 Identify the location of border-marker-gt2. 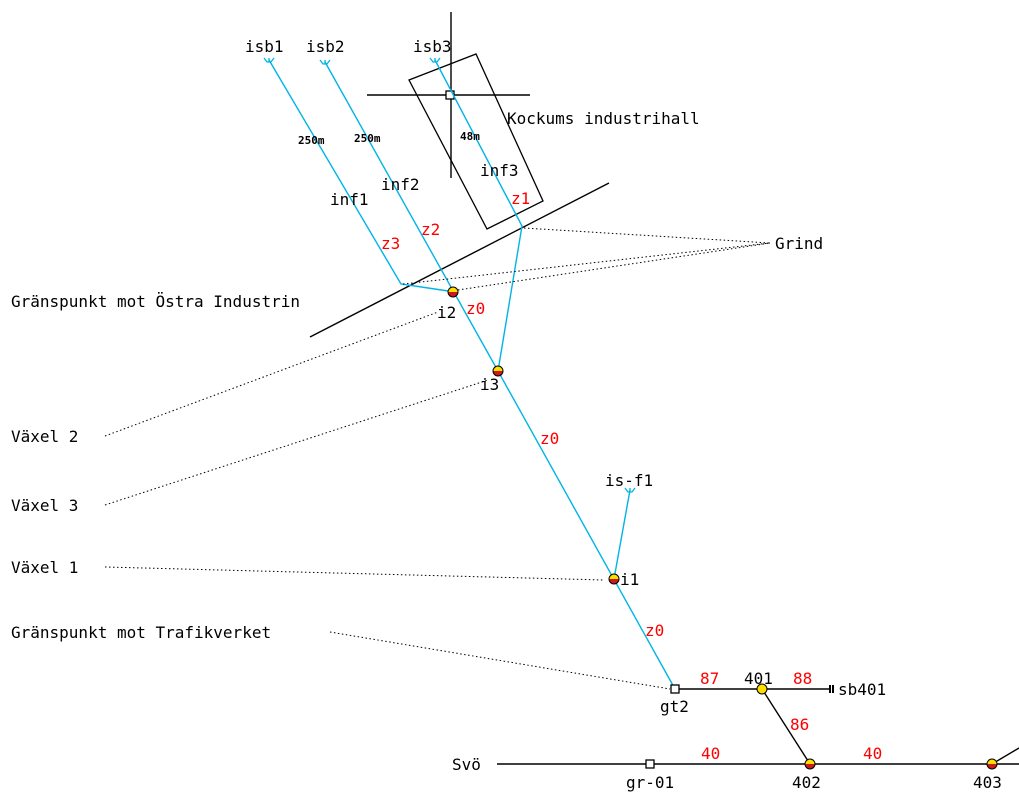
(675, 689).